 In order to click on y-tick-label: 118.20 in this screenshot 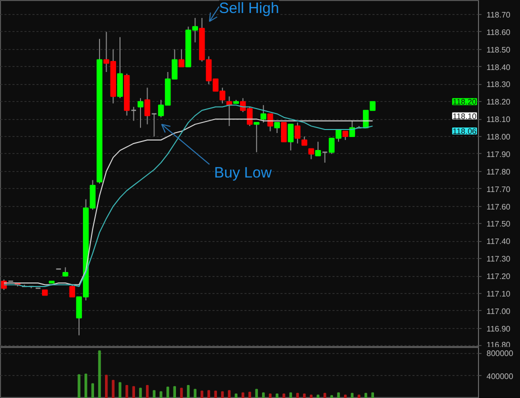, I will do `click(498, 102)`.